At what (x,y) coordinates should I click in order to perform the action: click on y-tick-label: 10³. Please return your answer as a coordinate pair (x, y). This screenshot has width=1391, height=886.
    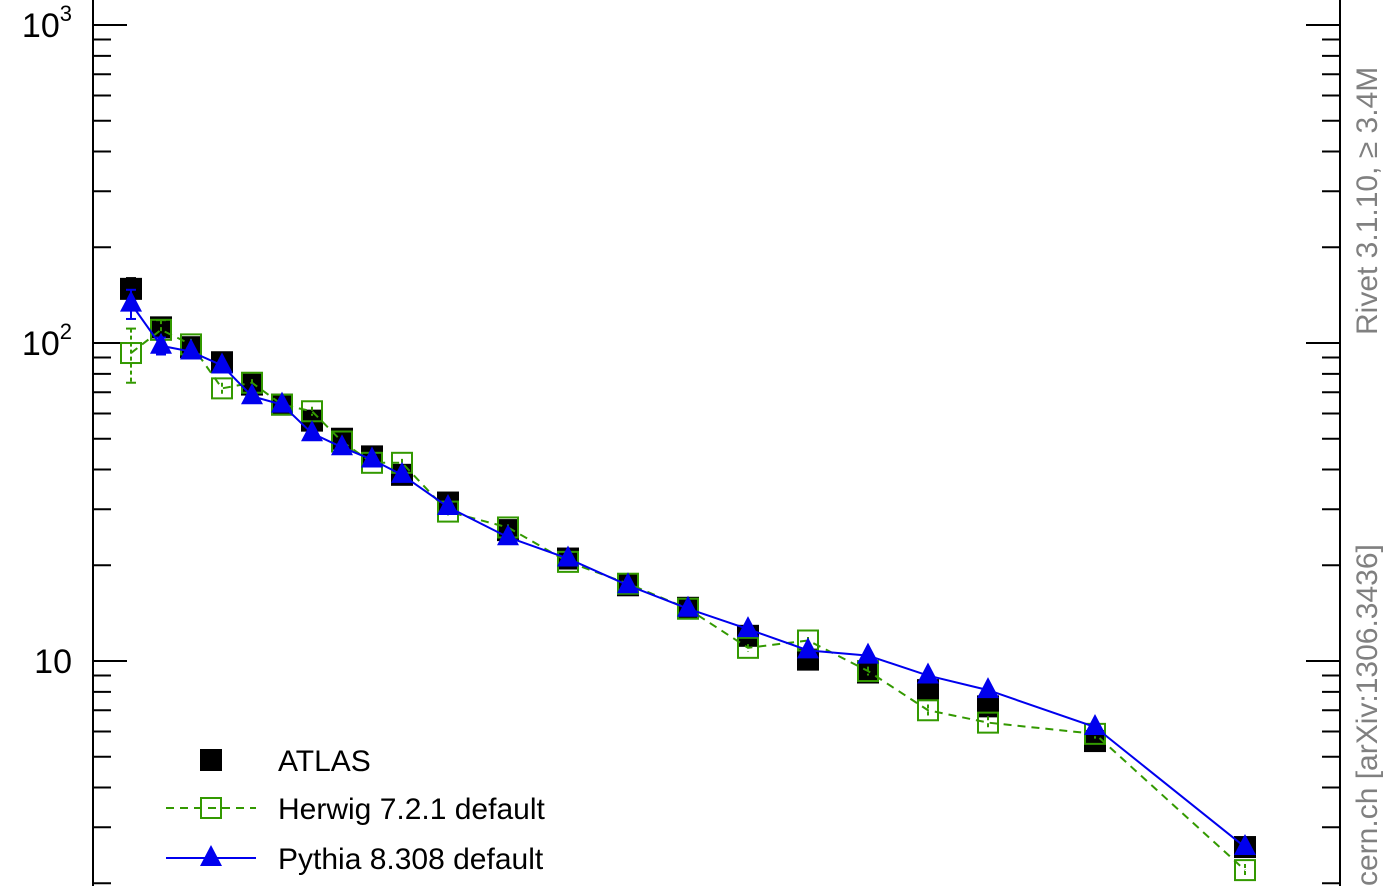
    Looking at the image, I should click on (47, 23).